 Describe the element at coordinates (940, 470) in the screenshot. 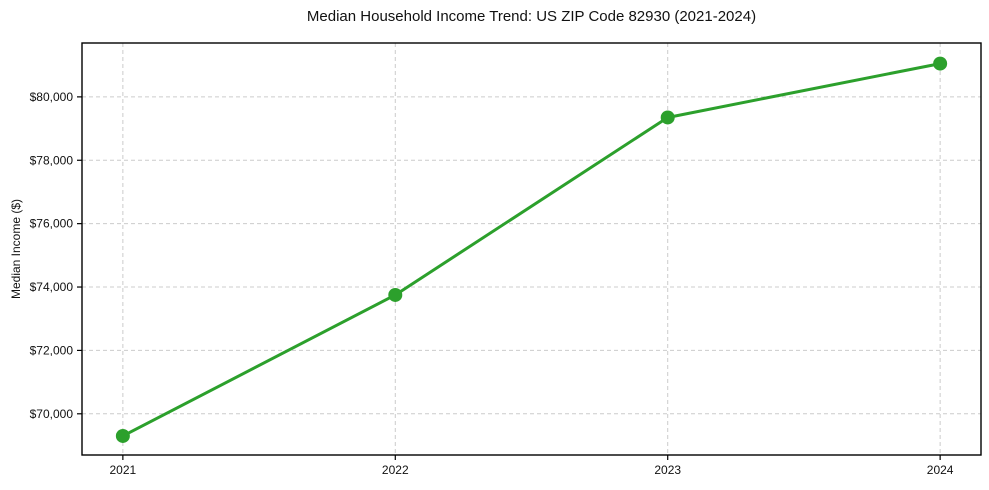

I see `x-tick-label: 2024` at that location.